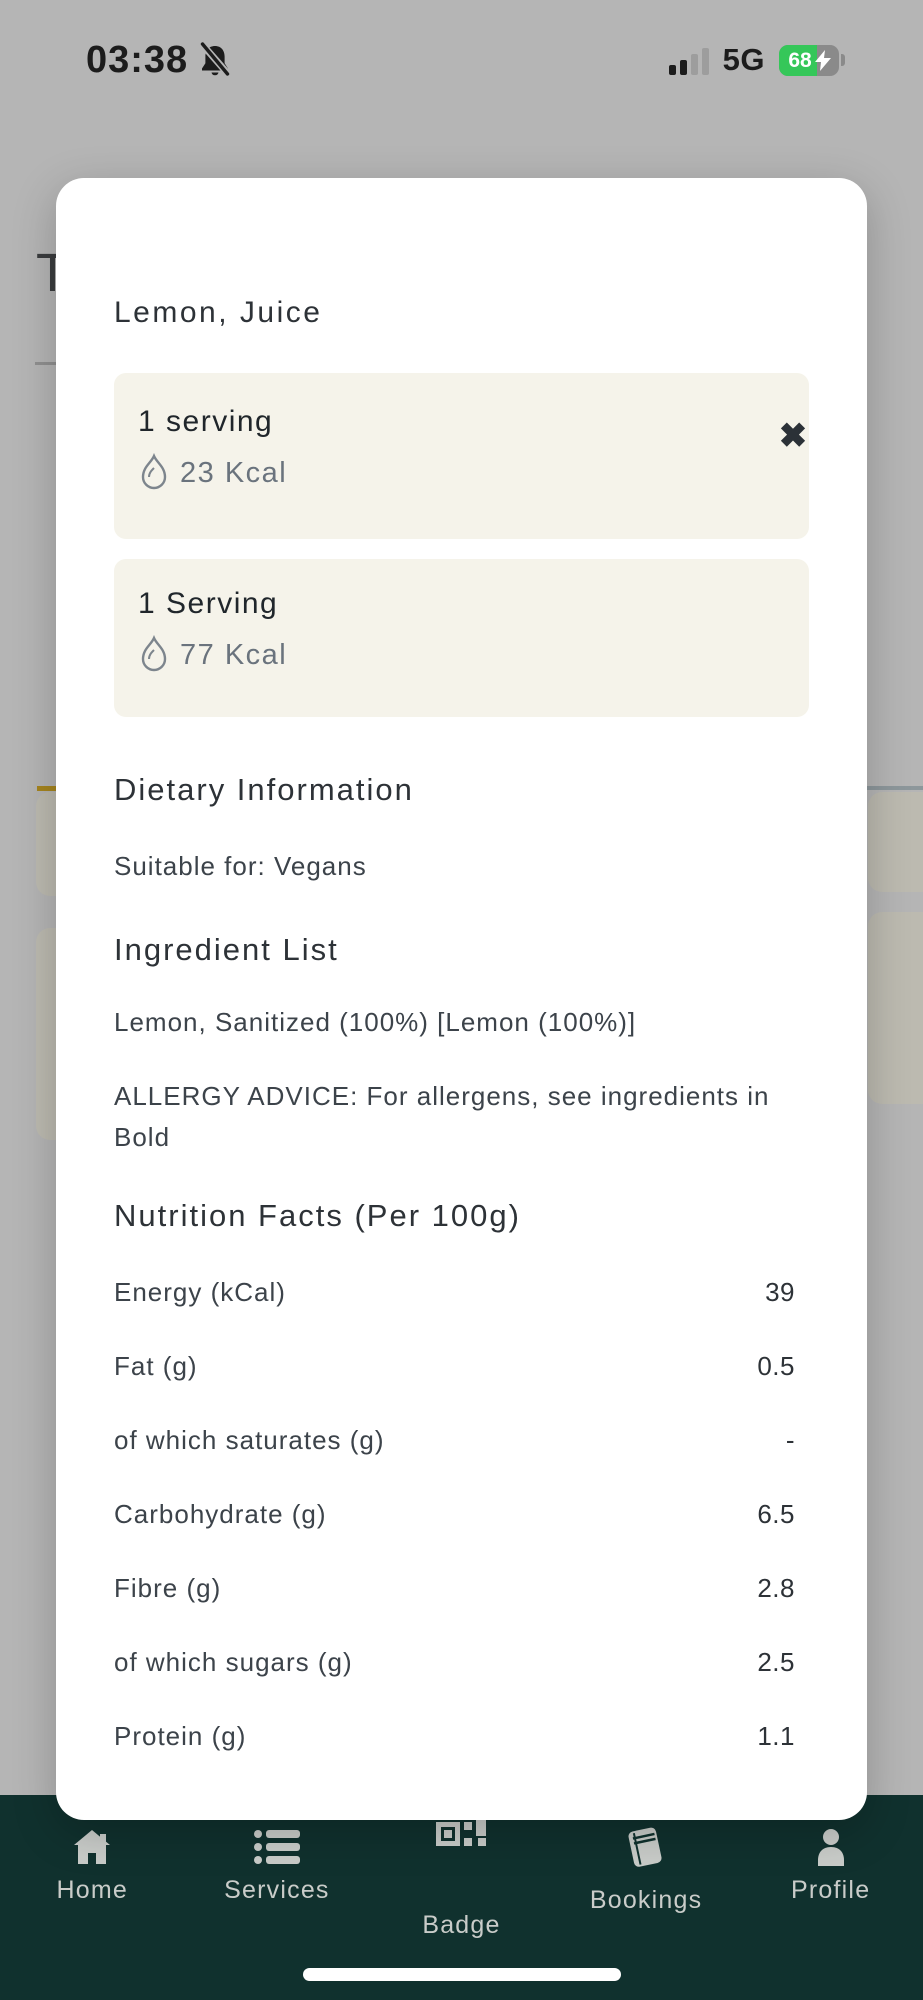 The image size is (923, 2000). I want to click on ingredient-text: Lemon, Sanitized (100%) [Lemon (100%)], so click(375, 1022).